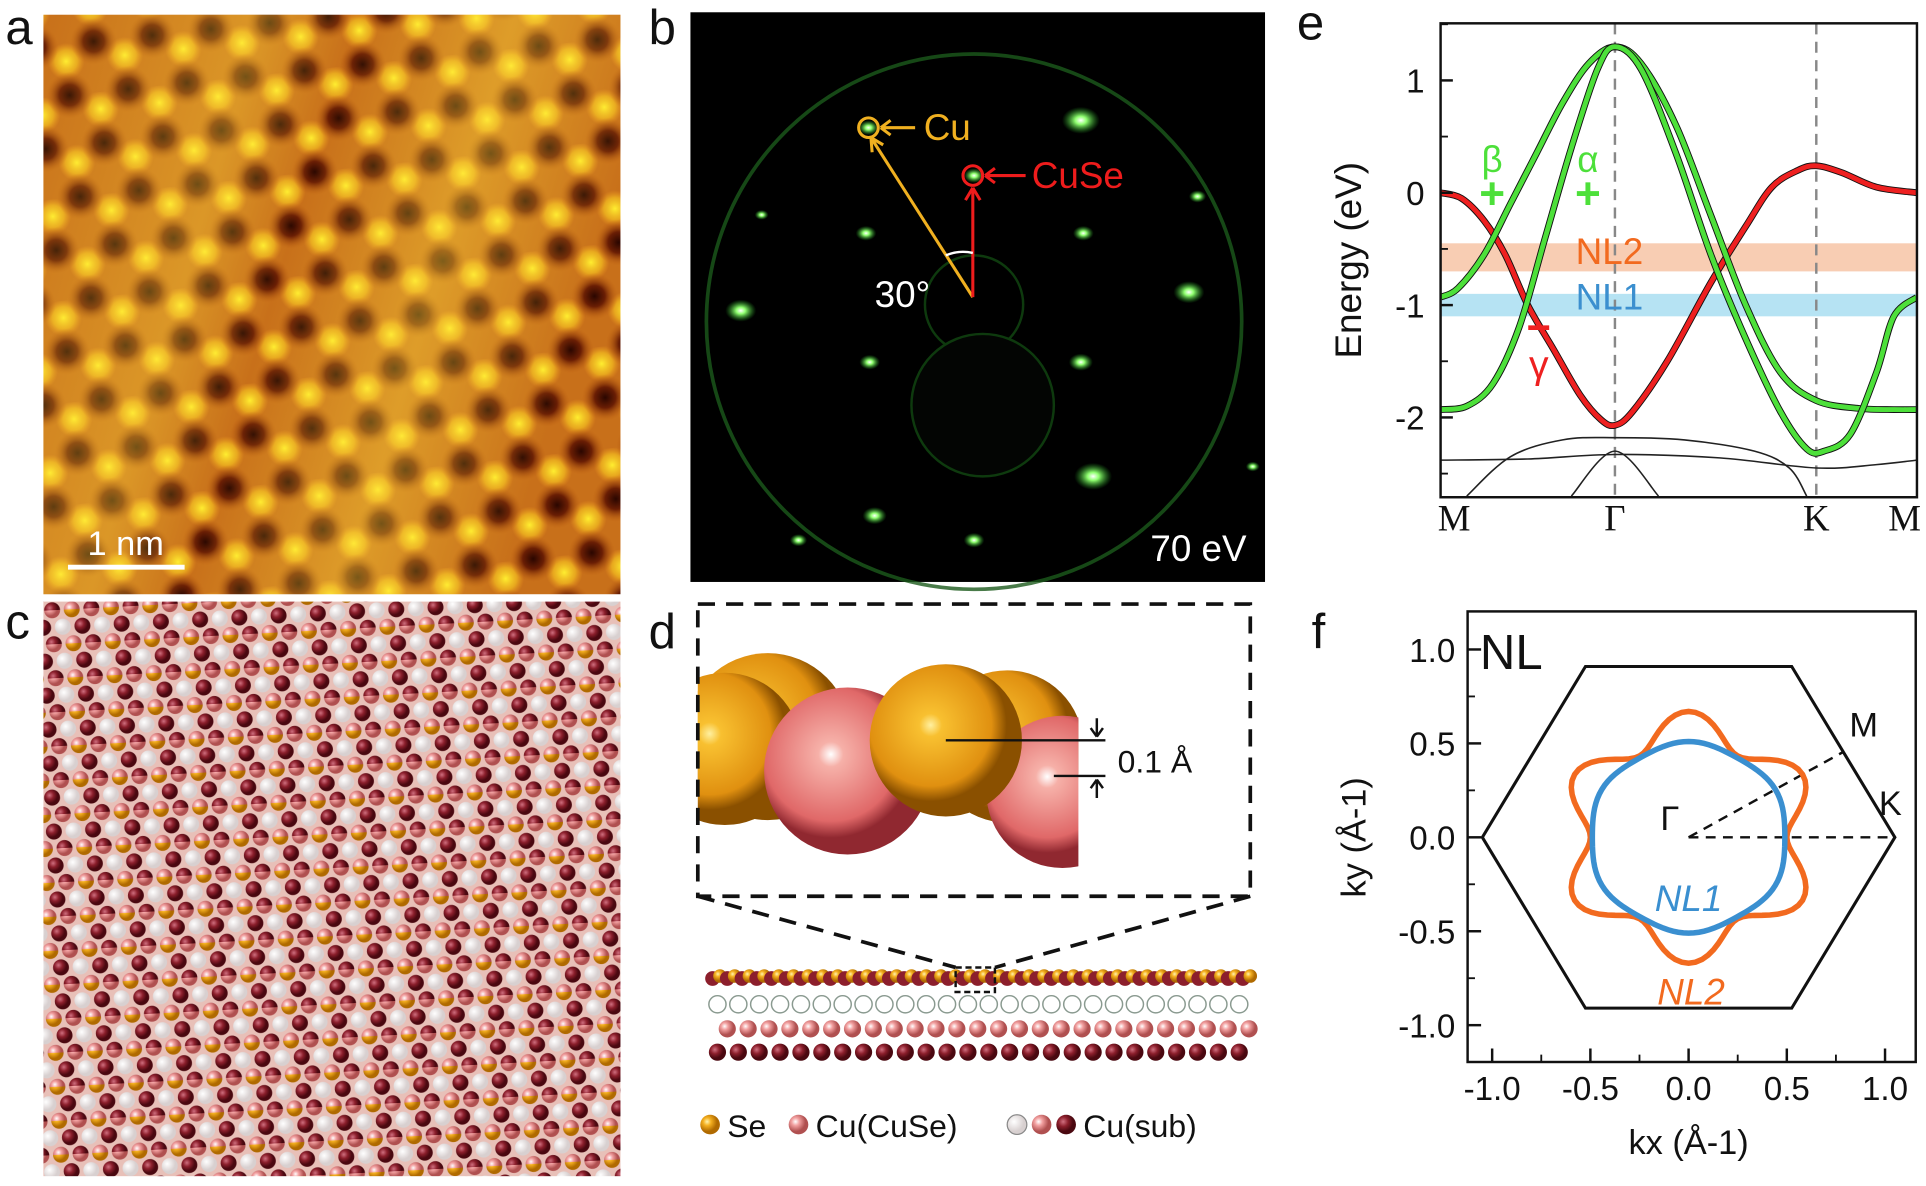 This screenshot has height=1186, width=1926. I want to click on atomic-model-top-view, so click(332, 889).